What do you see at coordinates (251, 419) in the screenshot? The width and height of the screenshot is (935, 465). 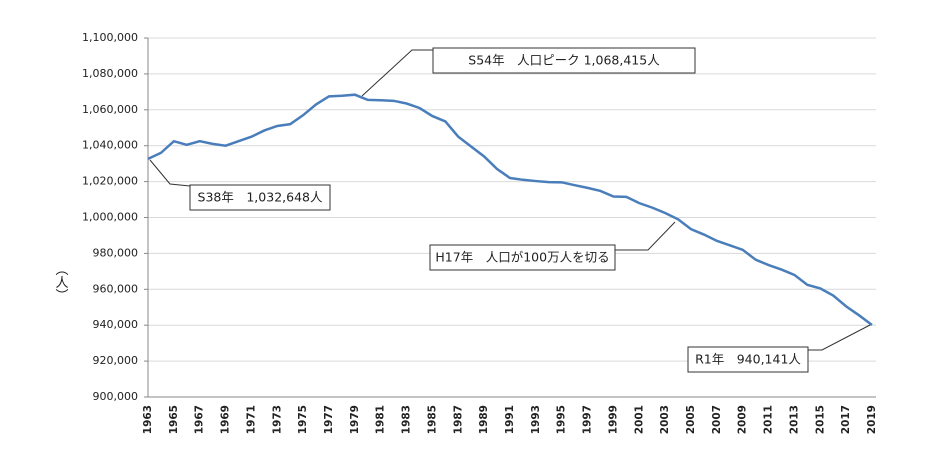 I see `x-tick-label: 1971` at bounding box center [251, 419].